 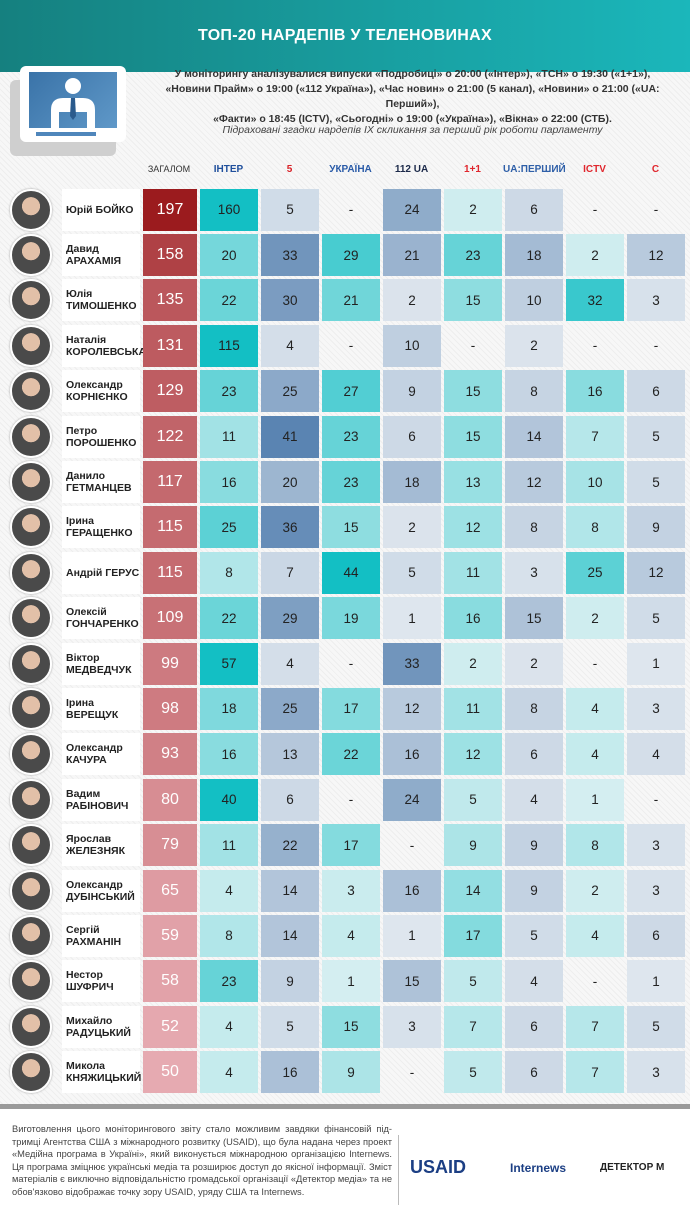 What do you see at coordinates (170, 1072) in the screenshot?
I see `total-cell: 50` at bounding box center [170, 1072].